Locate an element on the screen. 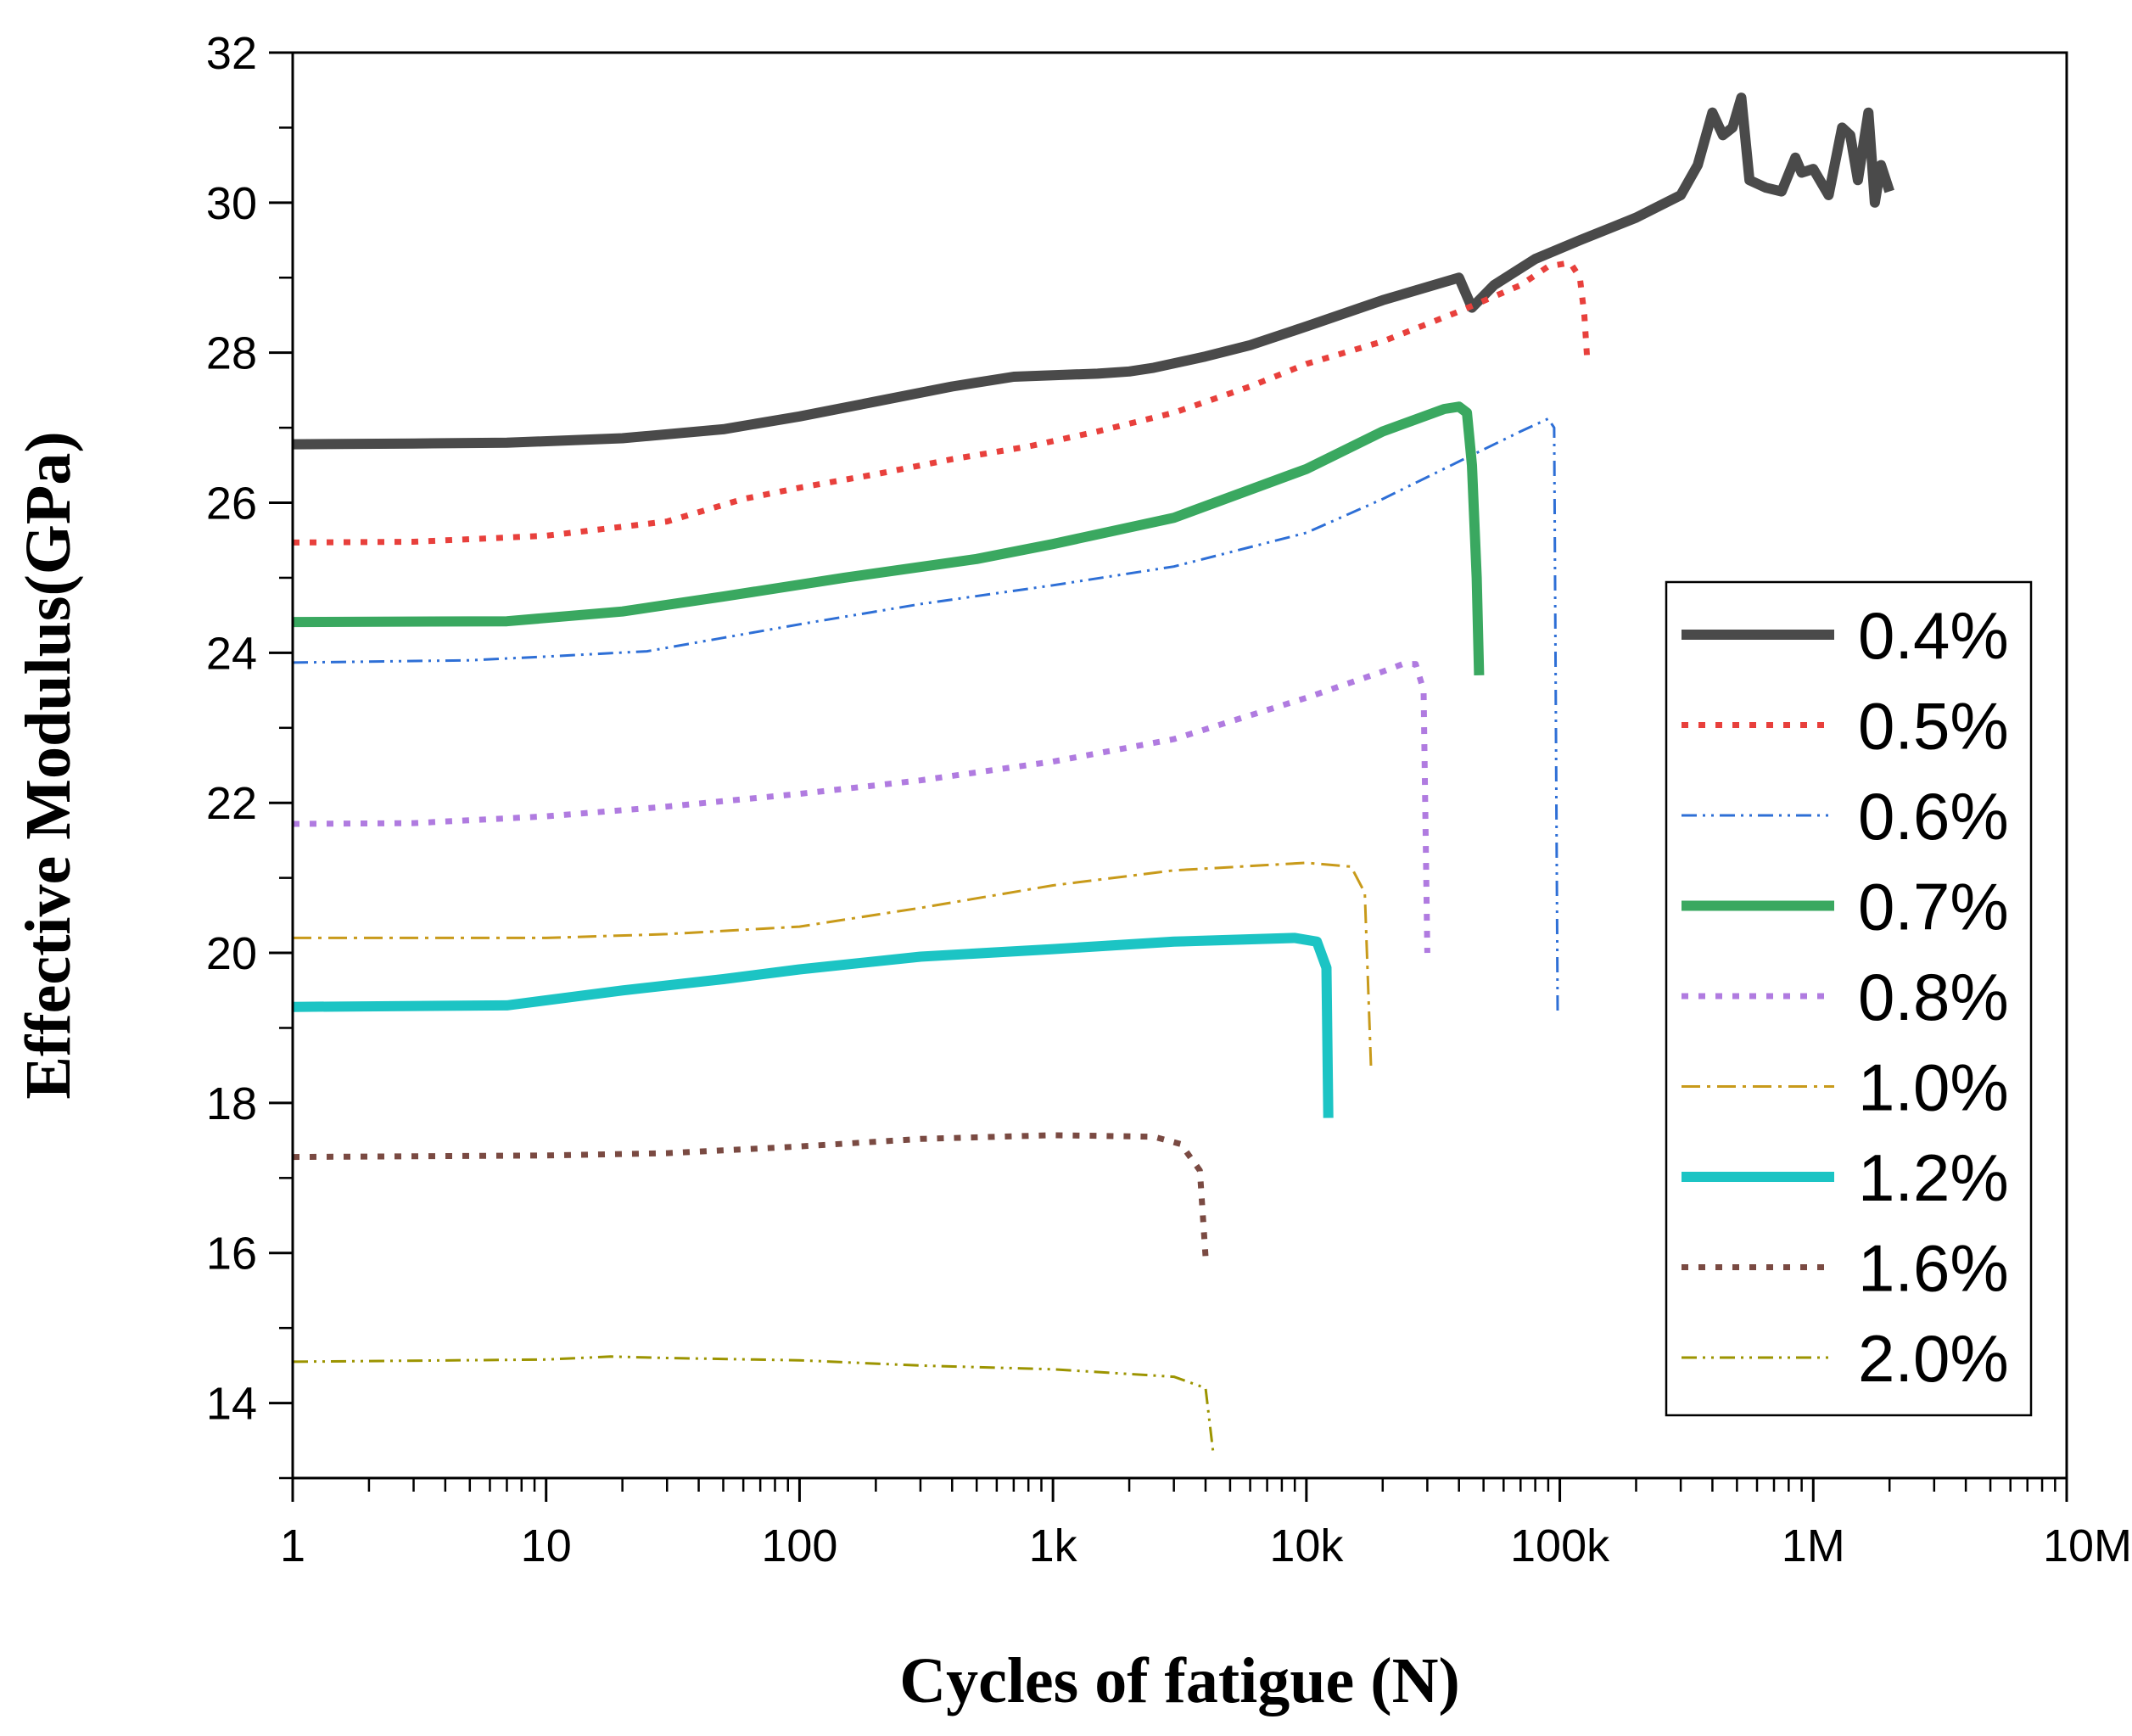 The width and height of the screenshot is (2132, 1736). y-tick-label: 28 is located at coordinates (232, 353).